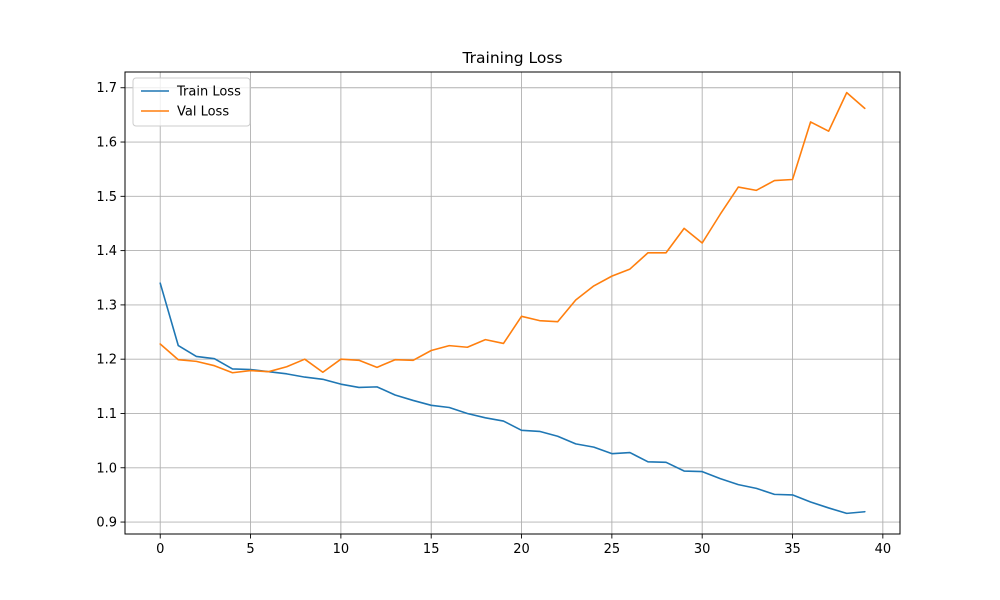 This screenshot has width=1000, height=600. Describe the element at coordinates (106, 143) in the screenshot. I see `y-tick-label: 1.6` at that location.